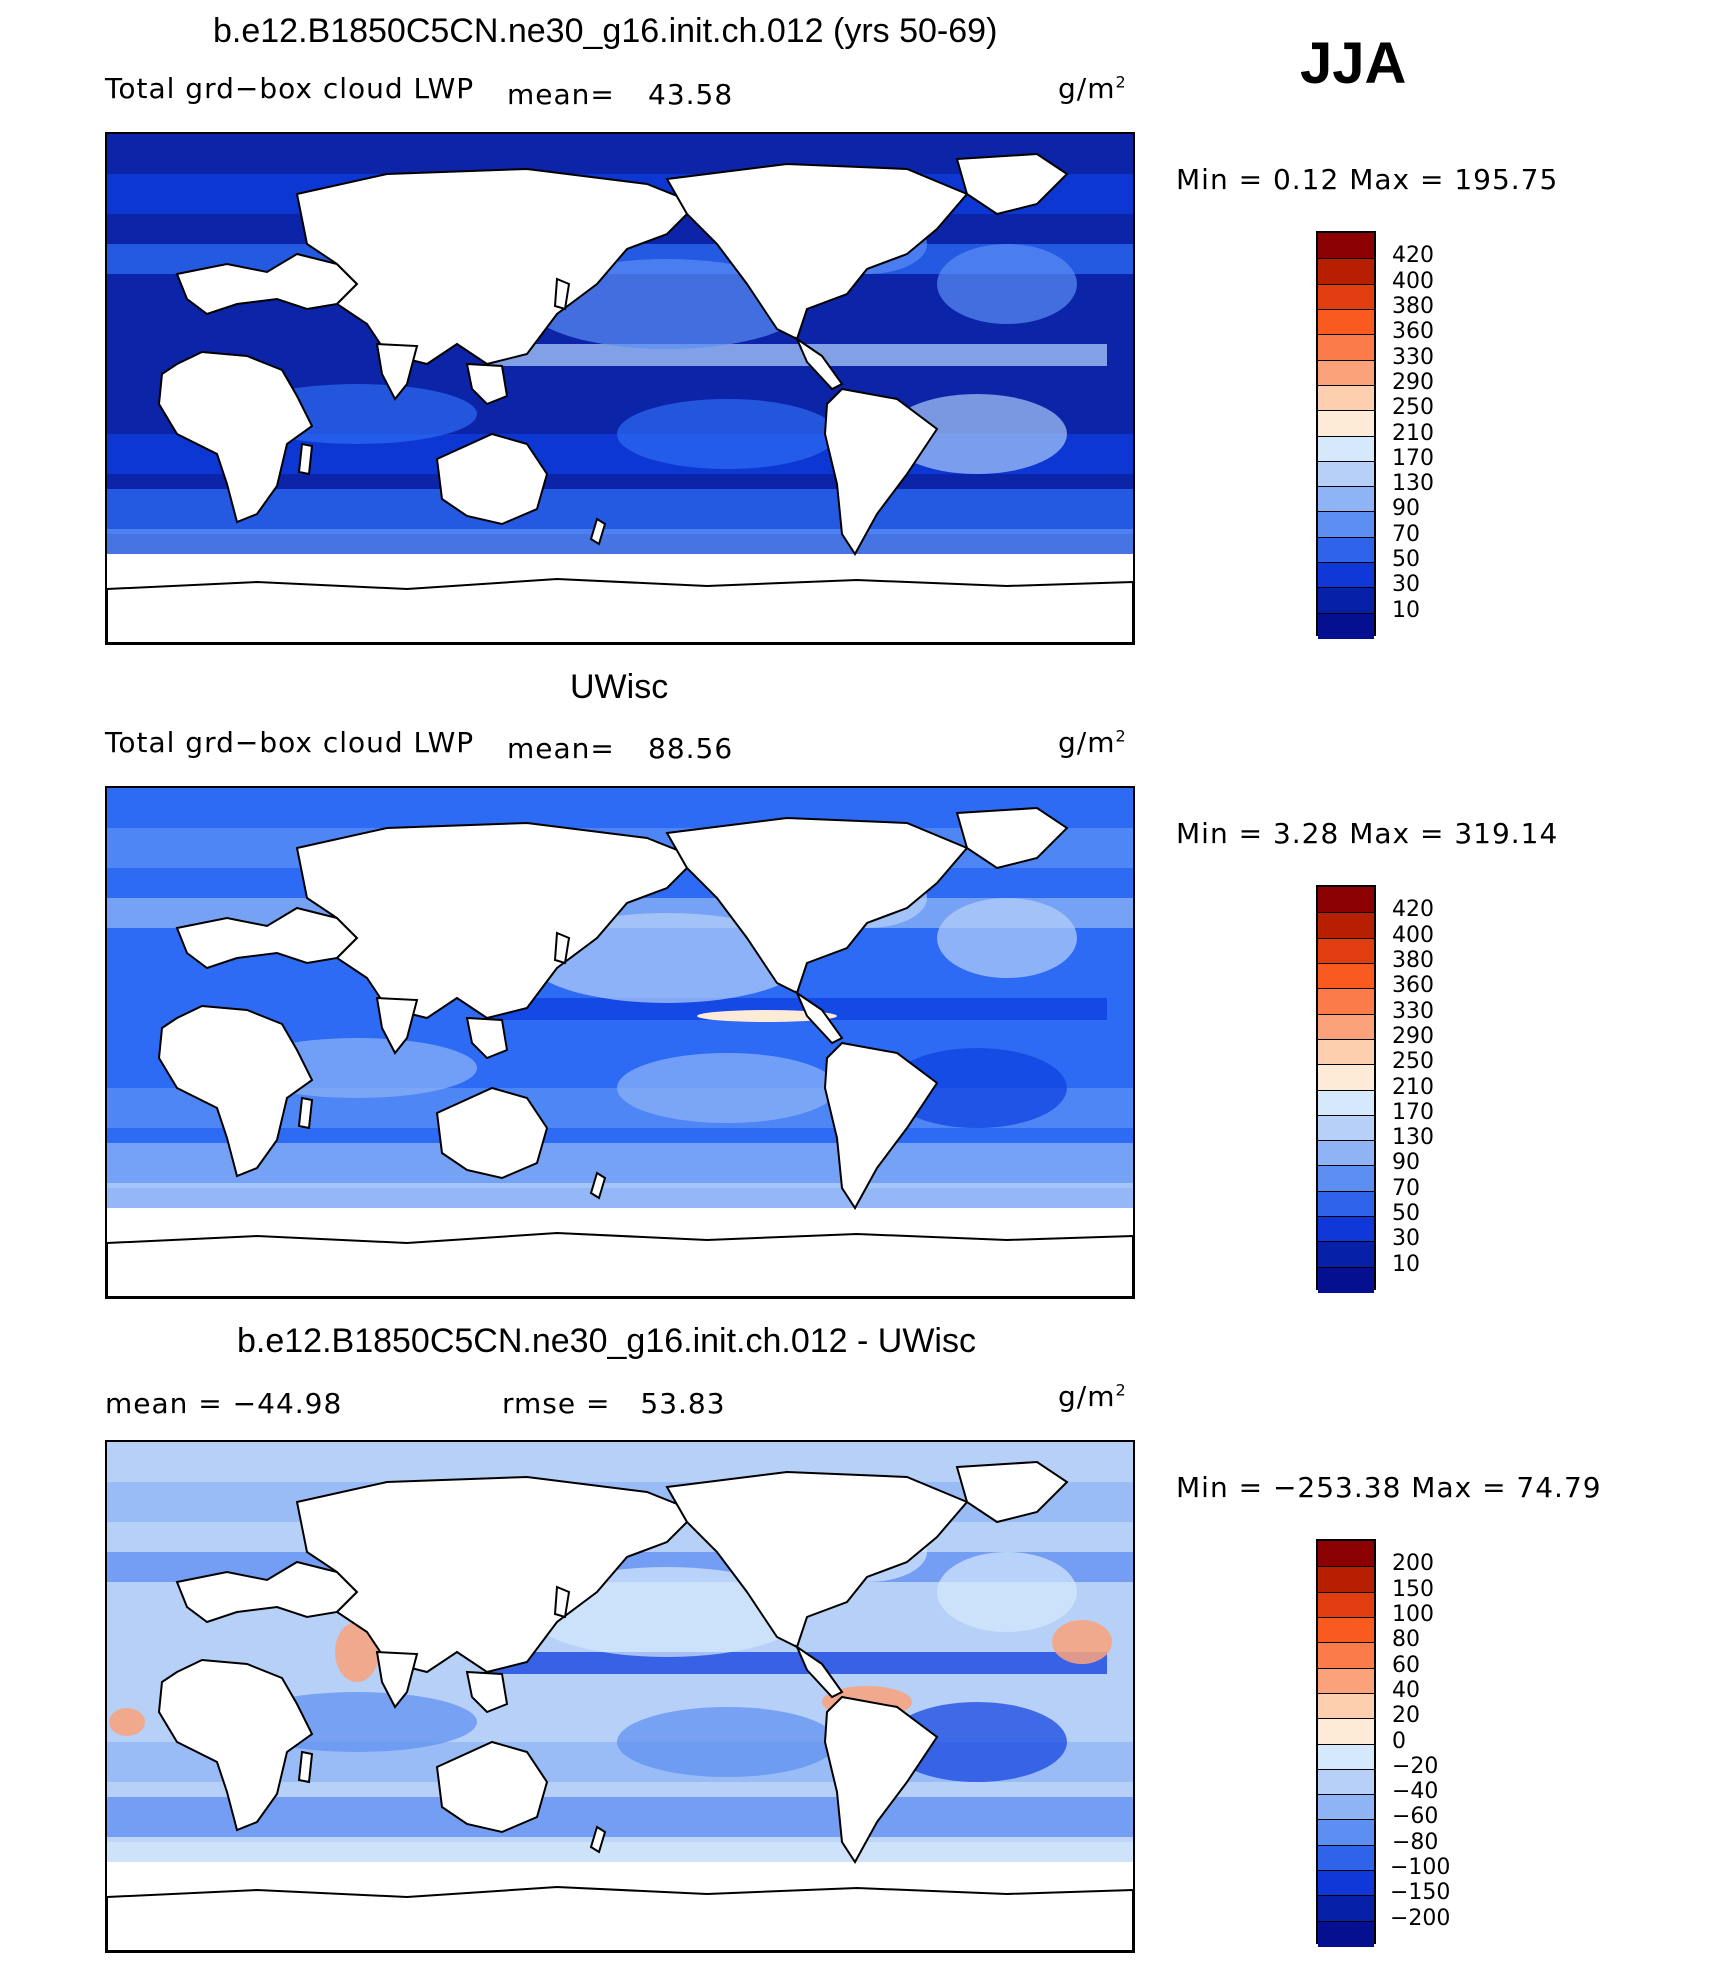 The height and width of the screenshot is (1969, 1710). What do you see at coordinates (1092, 88) in the screenshot?
I see `panel-1-units: g/m2` at bounding box center [1092, 88].